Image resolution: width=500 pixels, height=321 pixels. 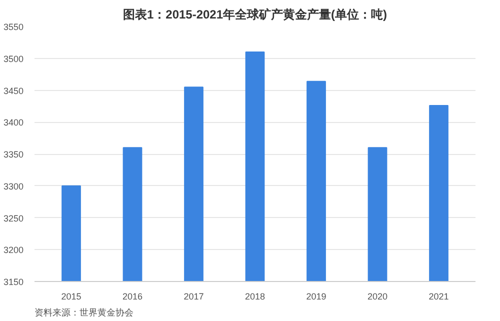 I want to click on x-tick-label: 2015, so click(x=71, y=297).